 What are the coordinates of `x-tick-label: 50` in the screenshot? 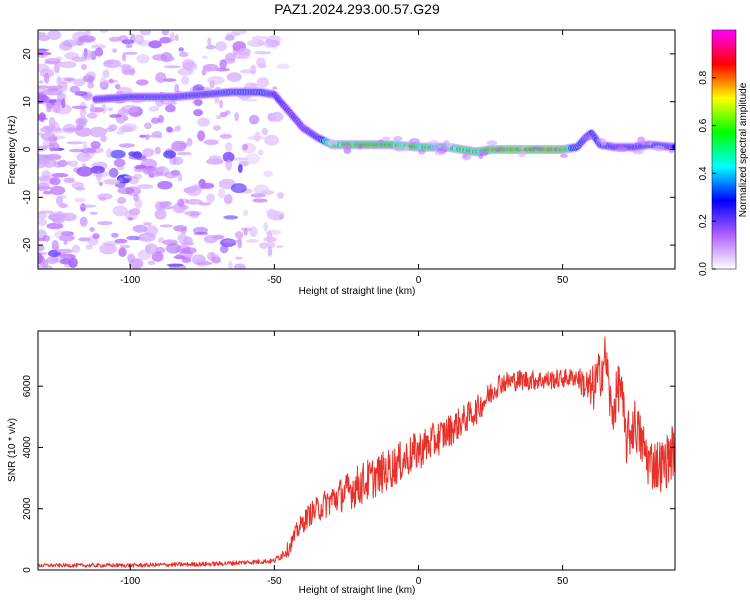 It's located at (563, 581).